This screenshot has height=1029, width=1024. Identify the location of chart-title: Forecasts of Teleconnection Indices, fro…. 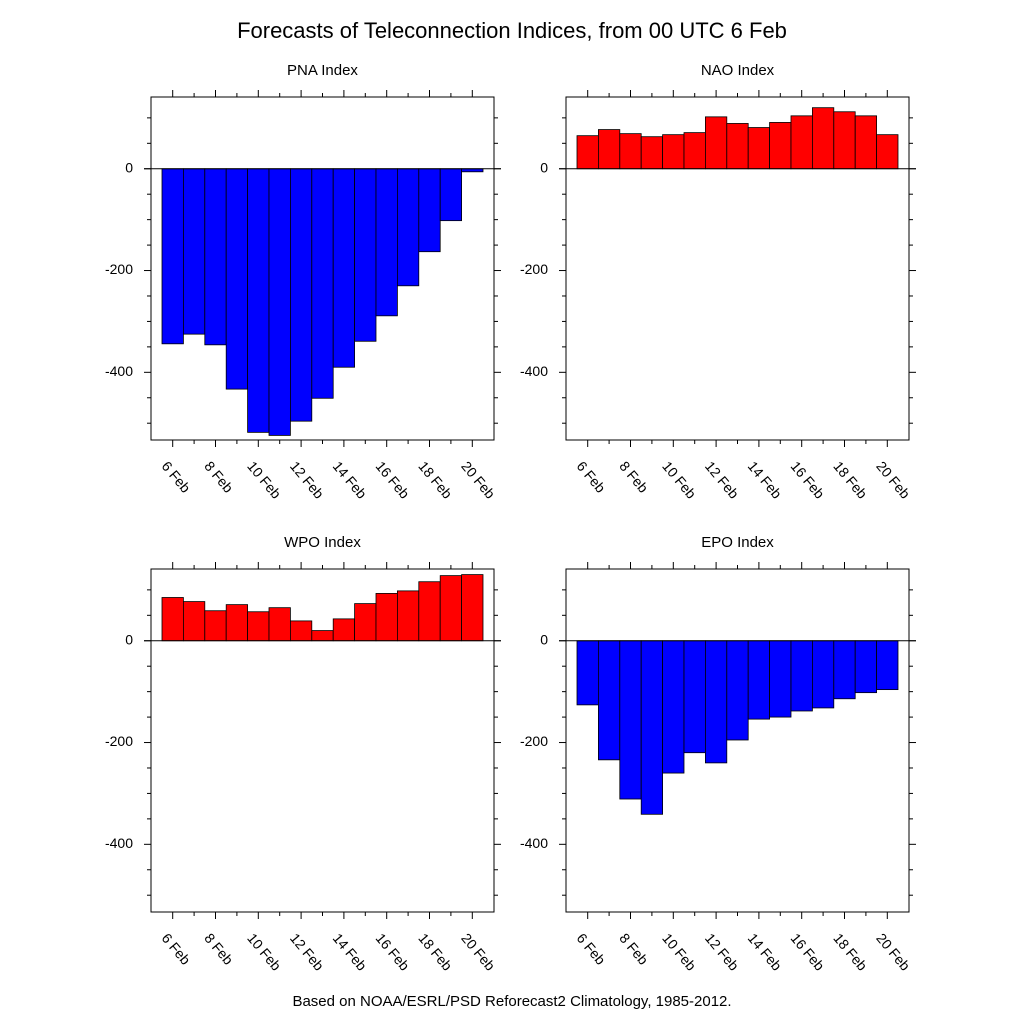
(512, 30).